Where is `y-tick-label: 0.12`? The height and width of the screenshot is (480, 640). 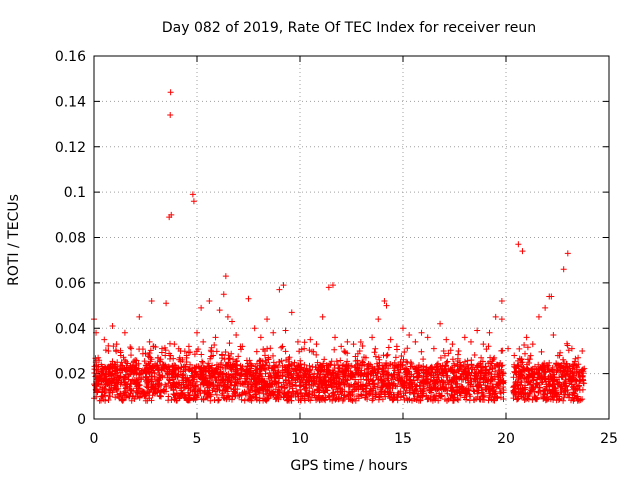
y-tick-label: 0.12 is located at coordinates (70, 148).